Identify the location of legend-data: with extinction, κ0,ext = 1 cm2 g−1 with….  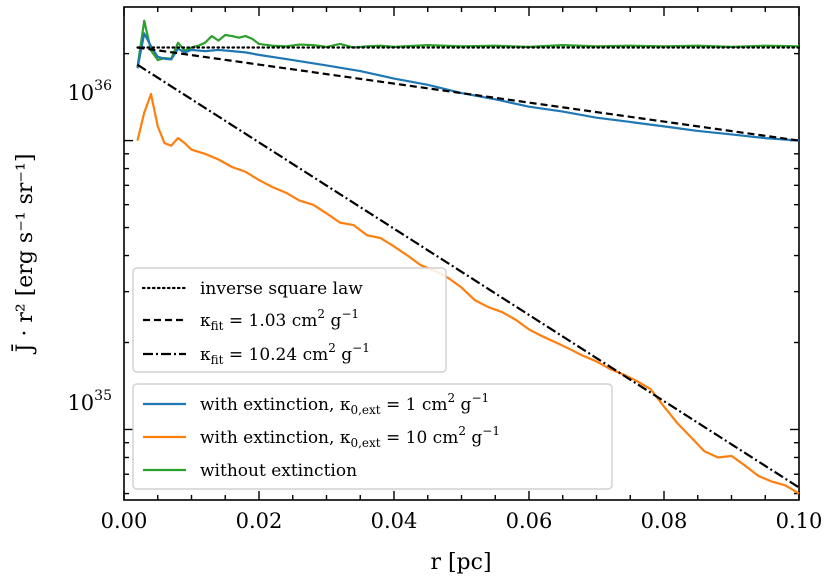
(372, 436).